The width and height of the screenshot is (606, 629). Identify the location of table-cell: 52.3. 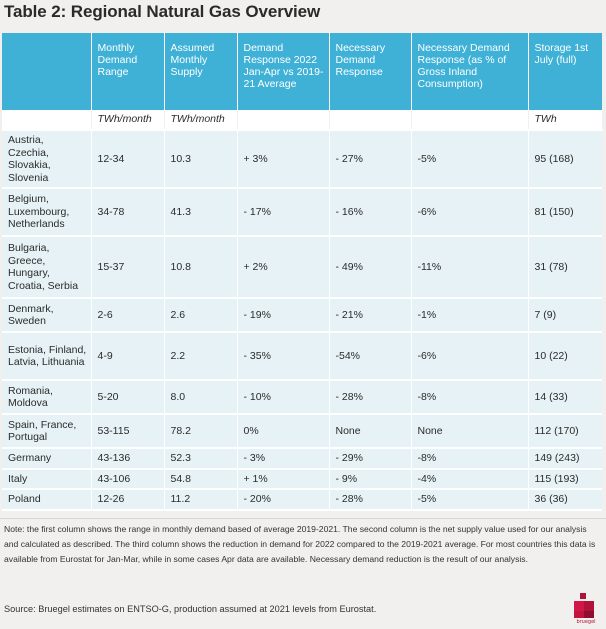
(201, 459).